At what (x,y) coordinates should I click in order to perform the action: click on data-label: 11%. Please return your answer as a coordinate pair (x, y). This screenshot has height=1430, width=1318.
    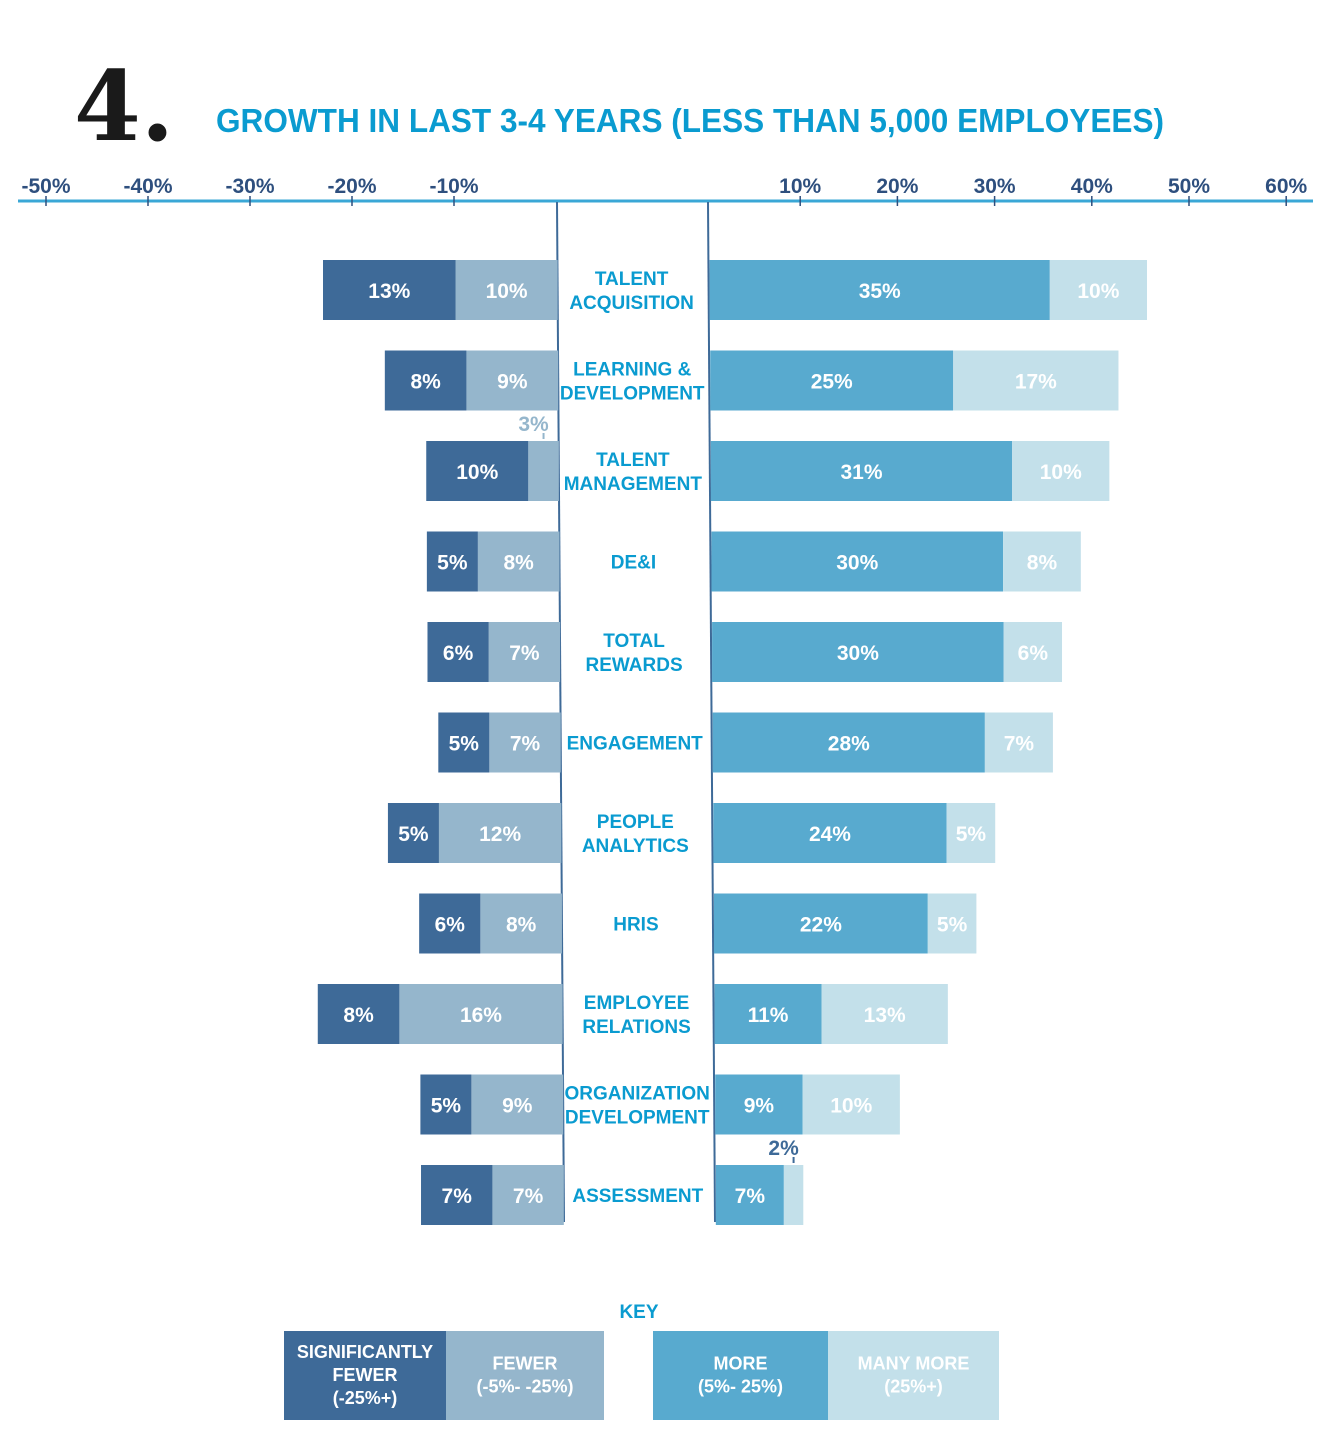
    Looking at the image, I should click on (768, 1015).